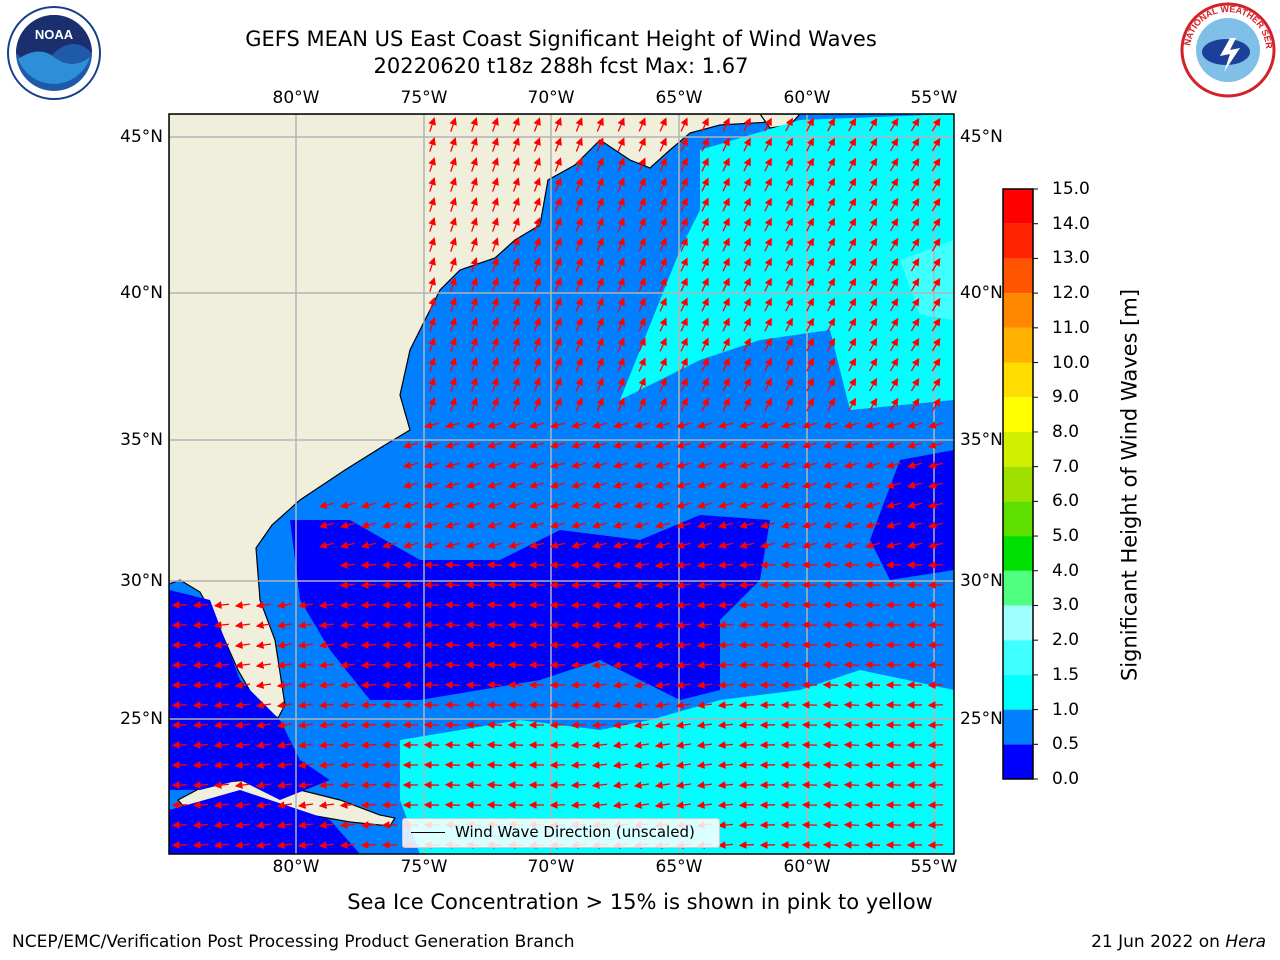 Image resolution: width=1280 pixels, height=960 pixels. Describe the element at coordinates (424, 98) in the screenshot. I see `lon-tick-label: 75°W` at that location.